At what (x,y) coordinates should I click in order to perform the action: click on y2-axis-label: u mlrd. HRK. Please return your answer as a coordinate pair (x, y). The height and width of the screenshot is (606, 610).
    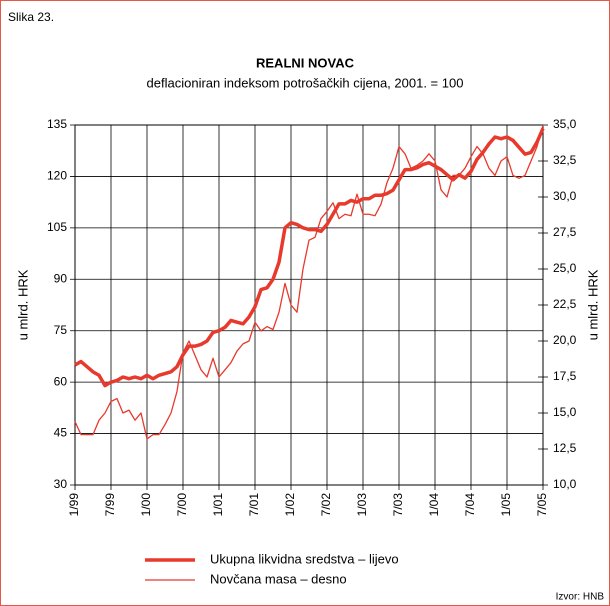
    Looking at the image, I should click on (592, 304).